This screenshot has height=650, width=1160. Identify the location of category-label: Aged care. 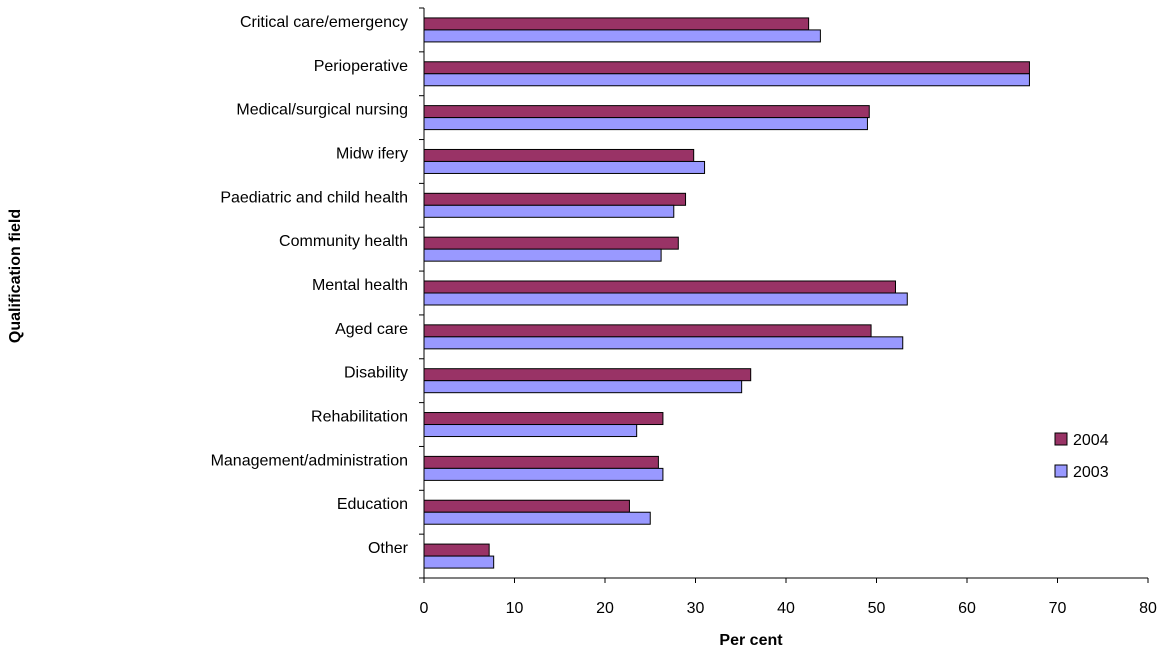
(371, 329).